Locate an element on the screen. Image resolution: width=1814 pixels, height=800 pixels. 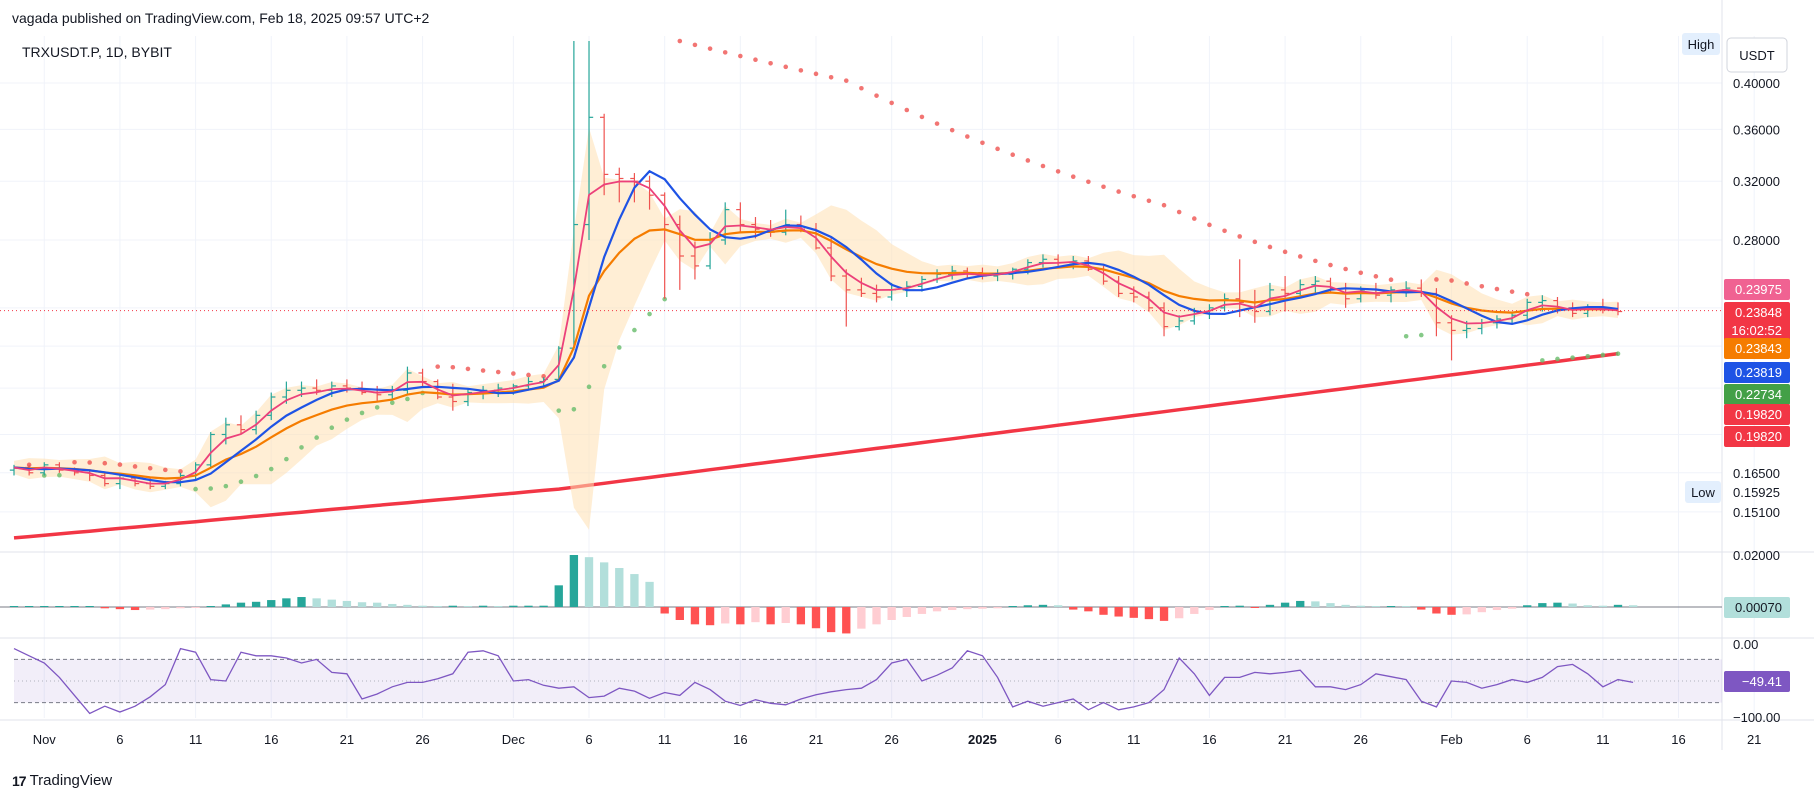
currency-button is located at coordinates (1757, 55).